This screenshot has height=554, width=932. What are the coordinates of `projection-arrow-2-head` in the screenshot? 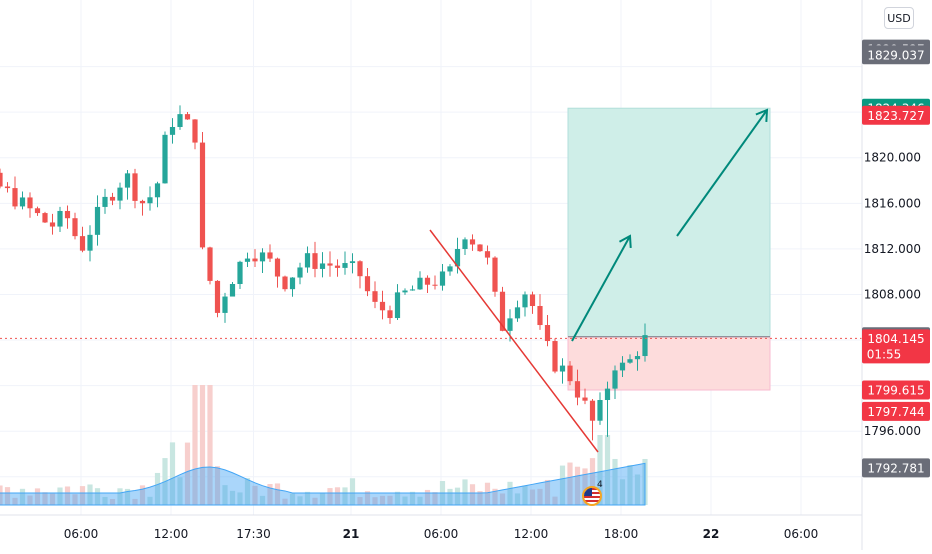 It's located at (762, 115).